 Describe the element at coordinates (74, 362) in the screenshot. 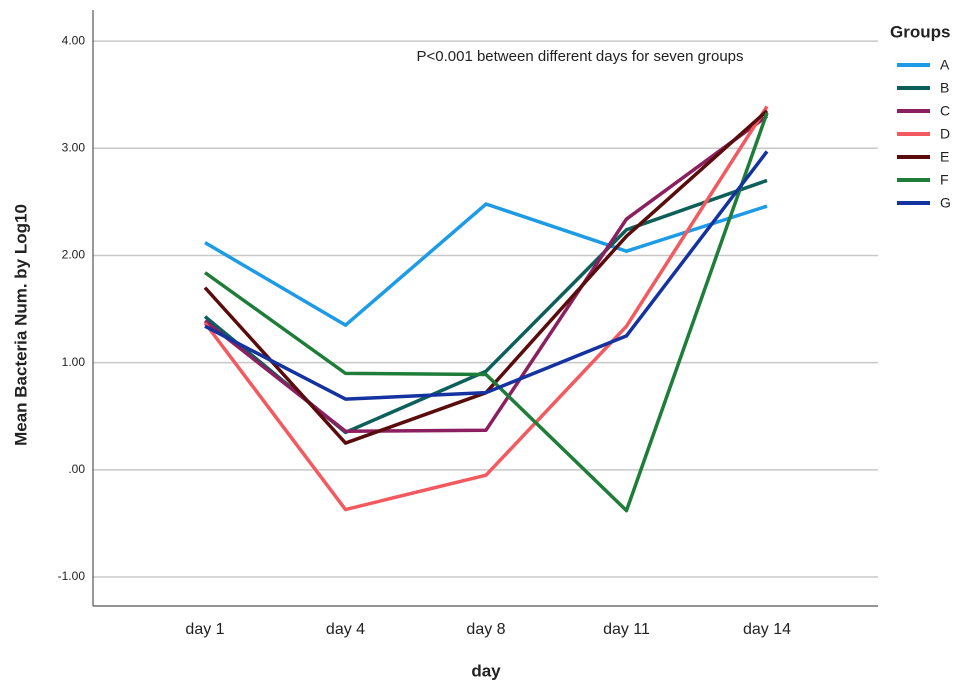

I see `y-tick-label: 1.00` at that location.